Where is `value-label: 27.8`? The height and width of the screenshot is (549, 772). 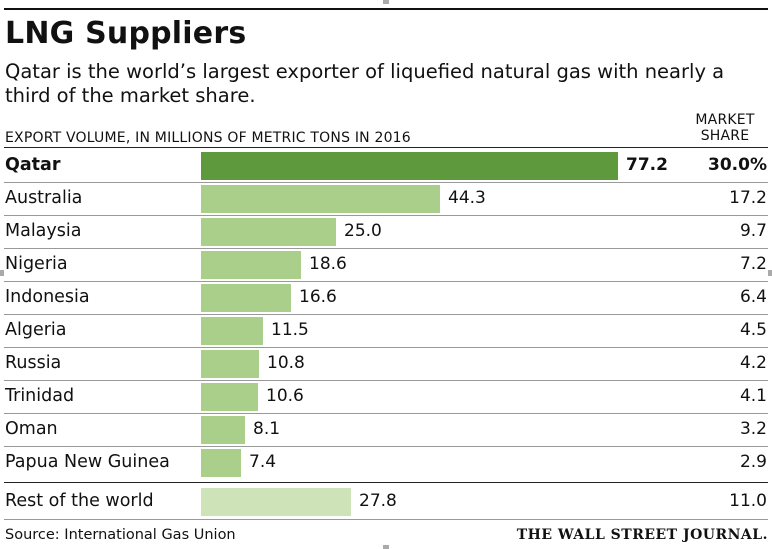 value-label: 27.8 is located at coordinates (378, 501).